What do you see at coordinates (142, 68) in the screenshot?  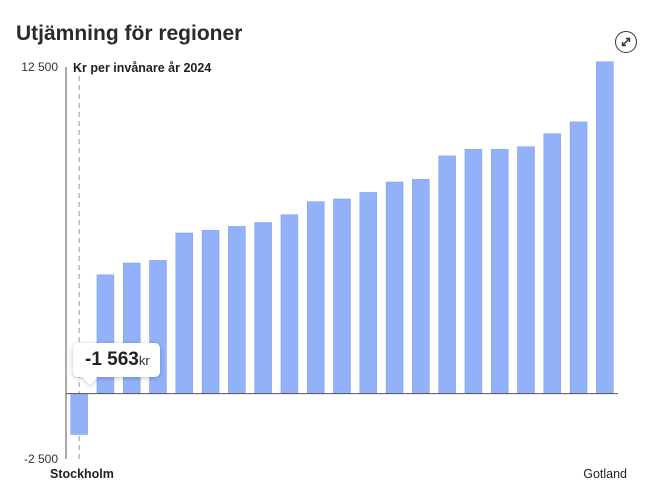 I see `y-axis-label: Kr per invånare år 2024` at bounding box center [142, 68].